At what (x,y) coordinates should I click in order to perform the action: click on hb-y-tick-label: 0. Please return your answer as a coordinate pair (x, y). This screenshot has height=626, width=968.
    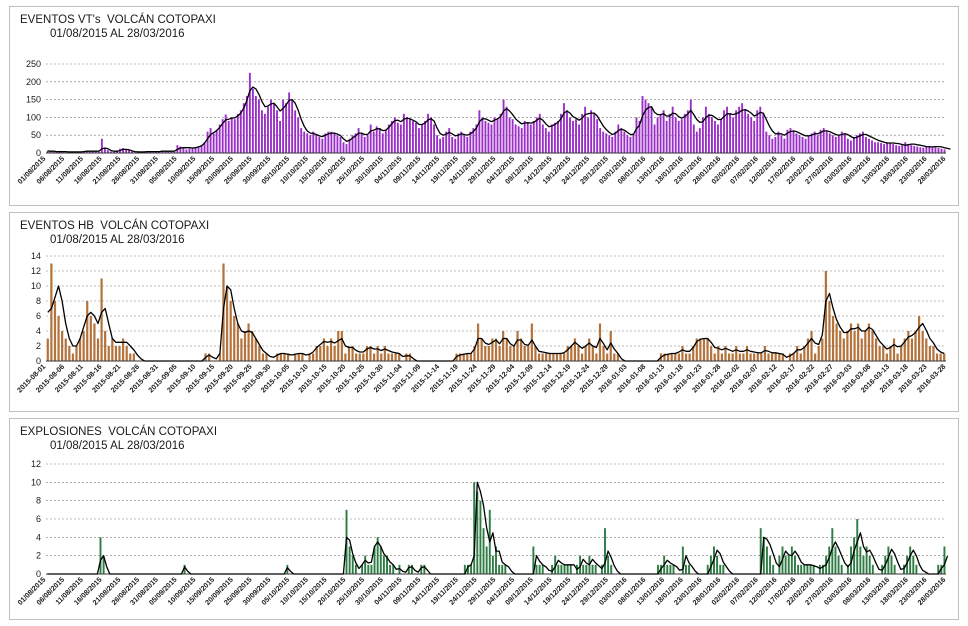
    Looking at the image, I should click on (38, 361).